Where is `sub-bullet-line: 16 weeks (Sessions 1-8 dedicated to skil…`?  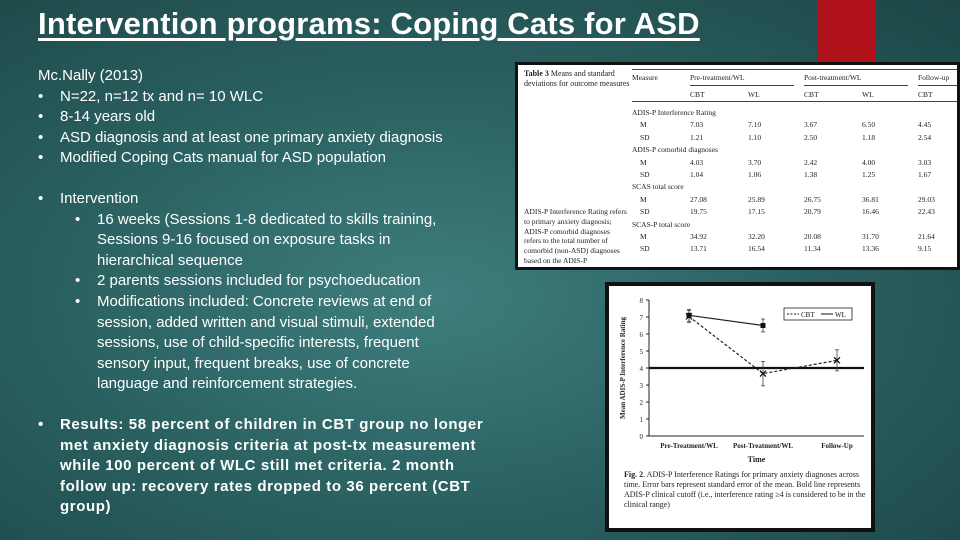 sub-bullet-line: 16 weeks (Sessions 1-8 dedicated to skil… is located at coordinates (267, 219).